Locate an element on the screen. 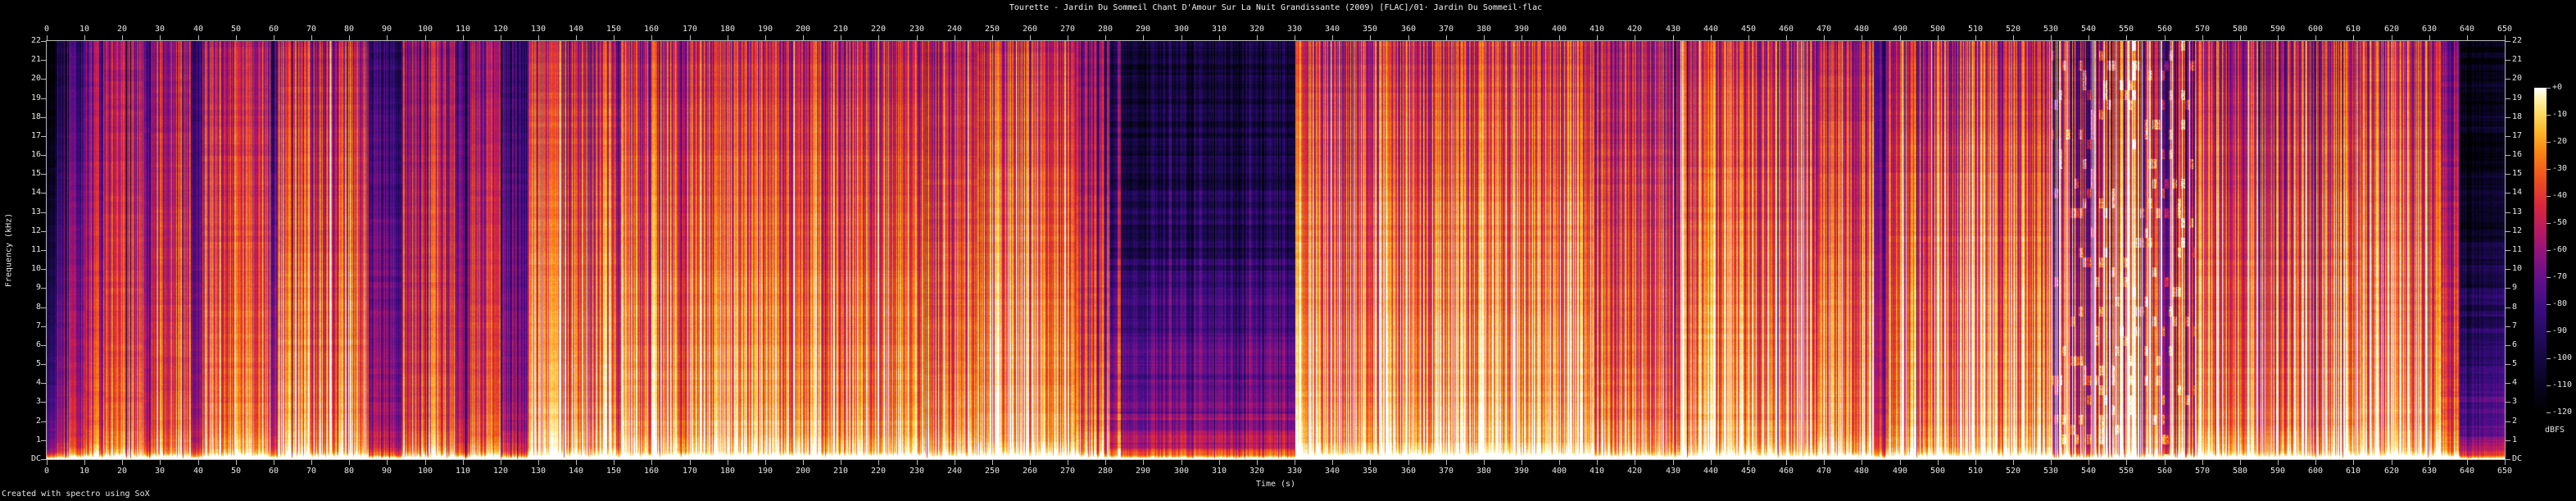  freq-tick-label: 15 is located at coordinates (2517, 173).